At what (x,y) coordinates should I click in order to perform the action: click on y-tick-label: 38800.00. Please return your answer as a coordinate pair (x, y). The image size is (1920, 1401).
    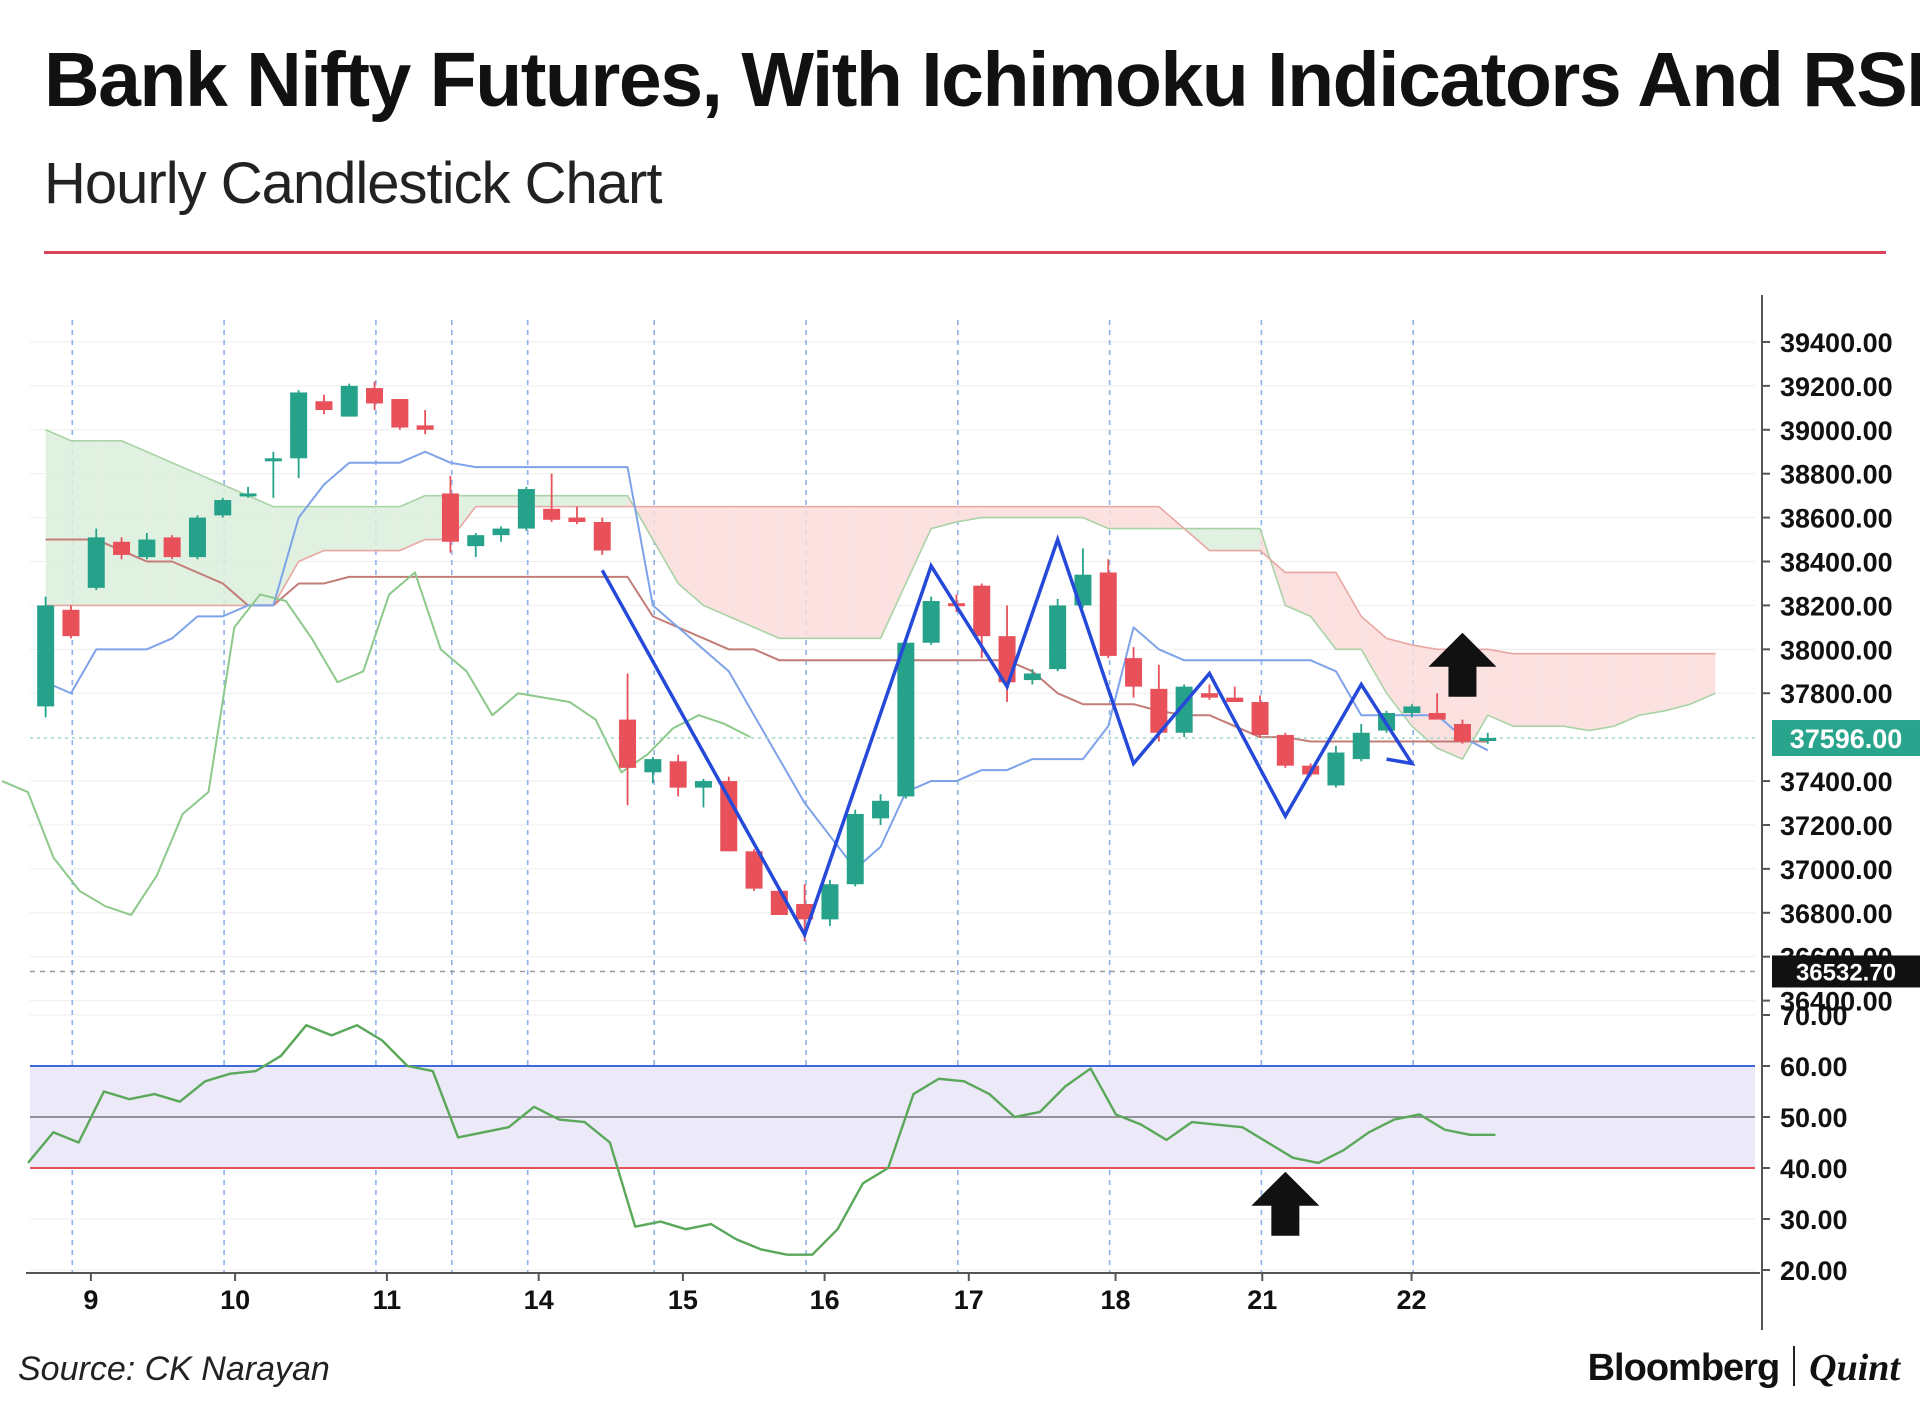
    Looking at the image, I should click on (1836, 475).